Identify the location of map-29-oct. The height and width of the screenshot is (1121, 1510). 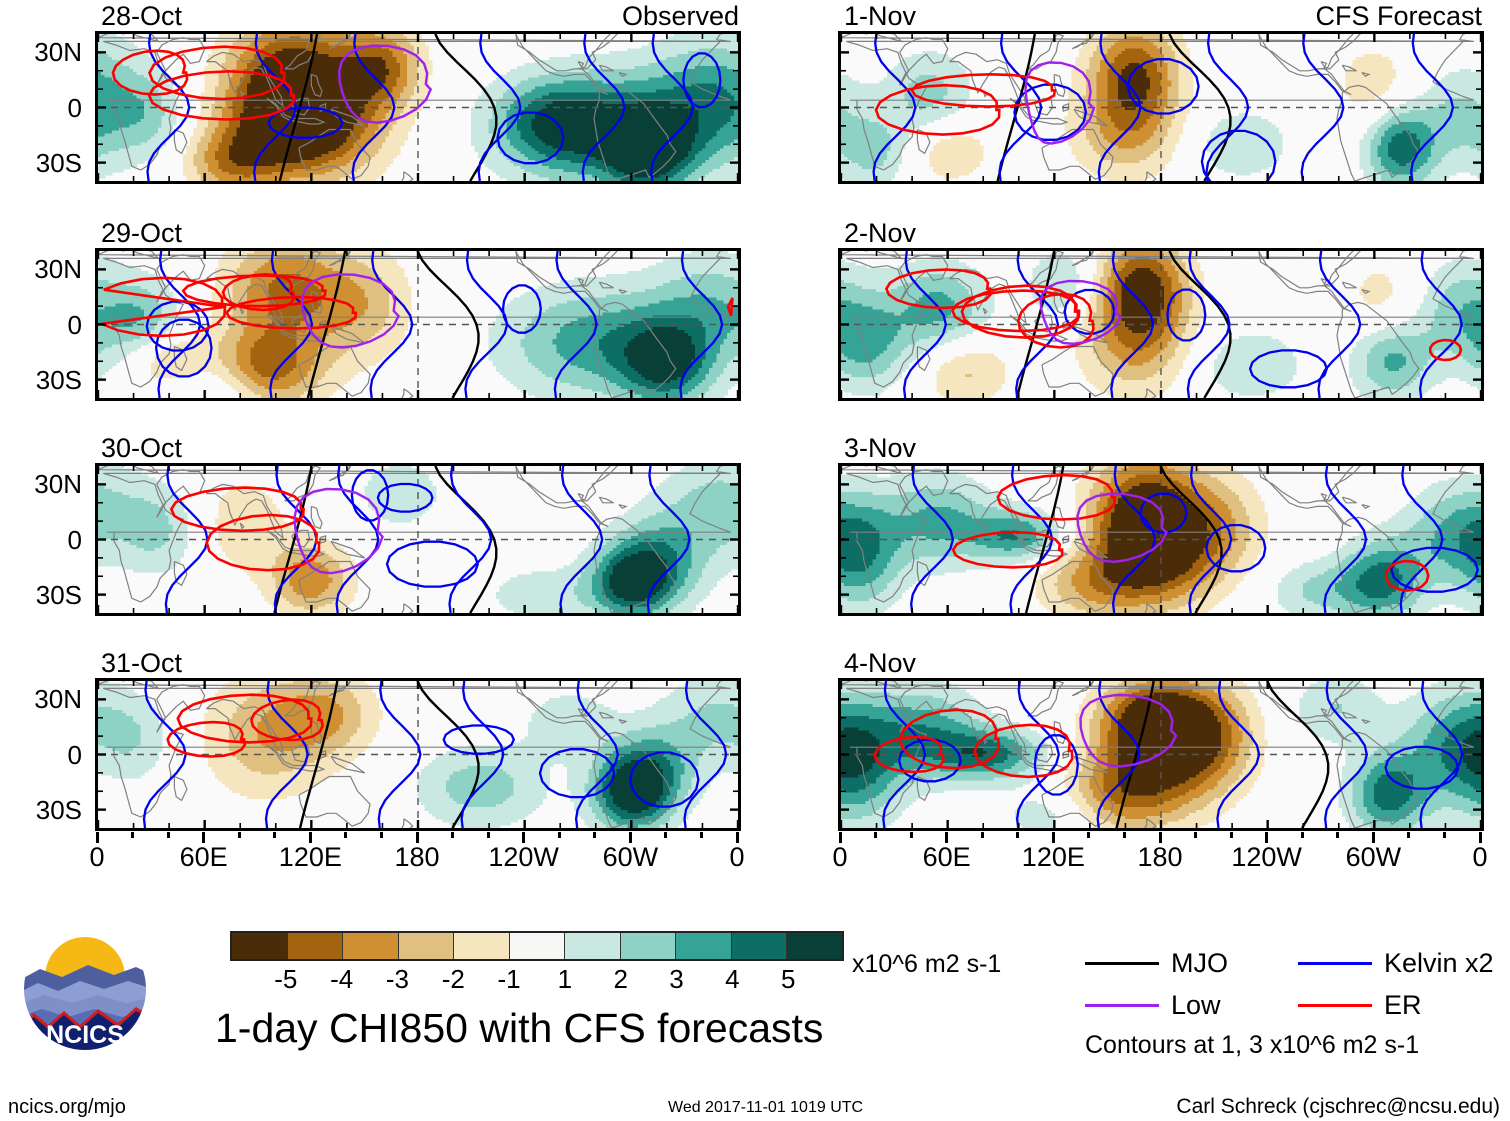
(418, 324).